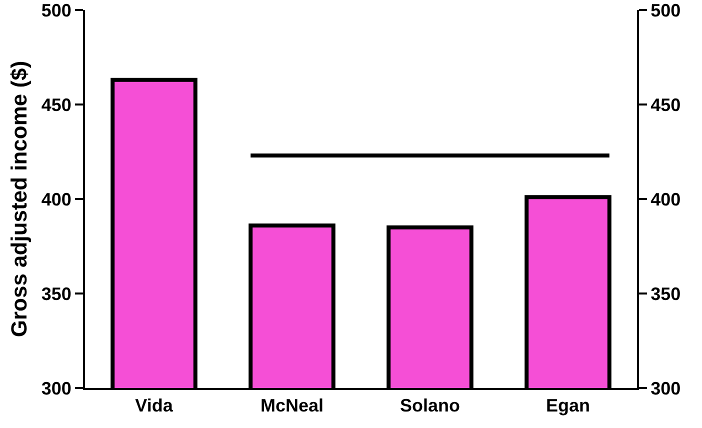 The height and width of the screenshot is (428, 702). What do you see at coordinates (568, 406) in the screenshot?
I see `x-tick-label: Egan` at bounding box center [568, 406].